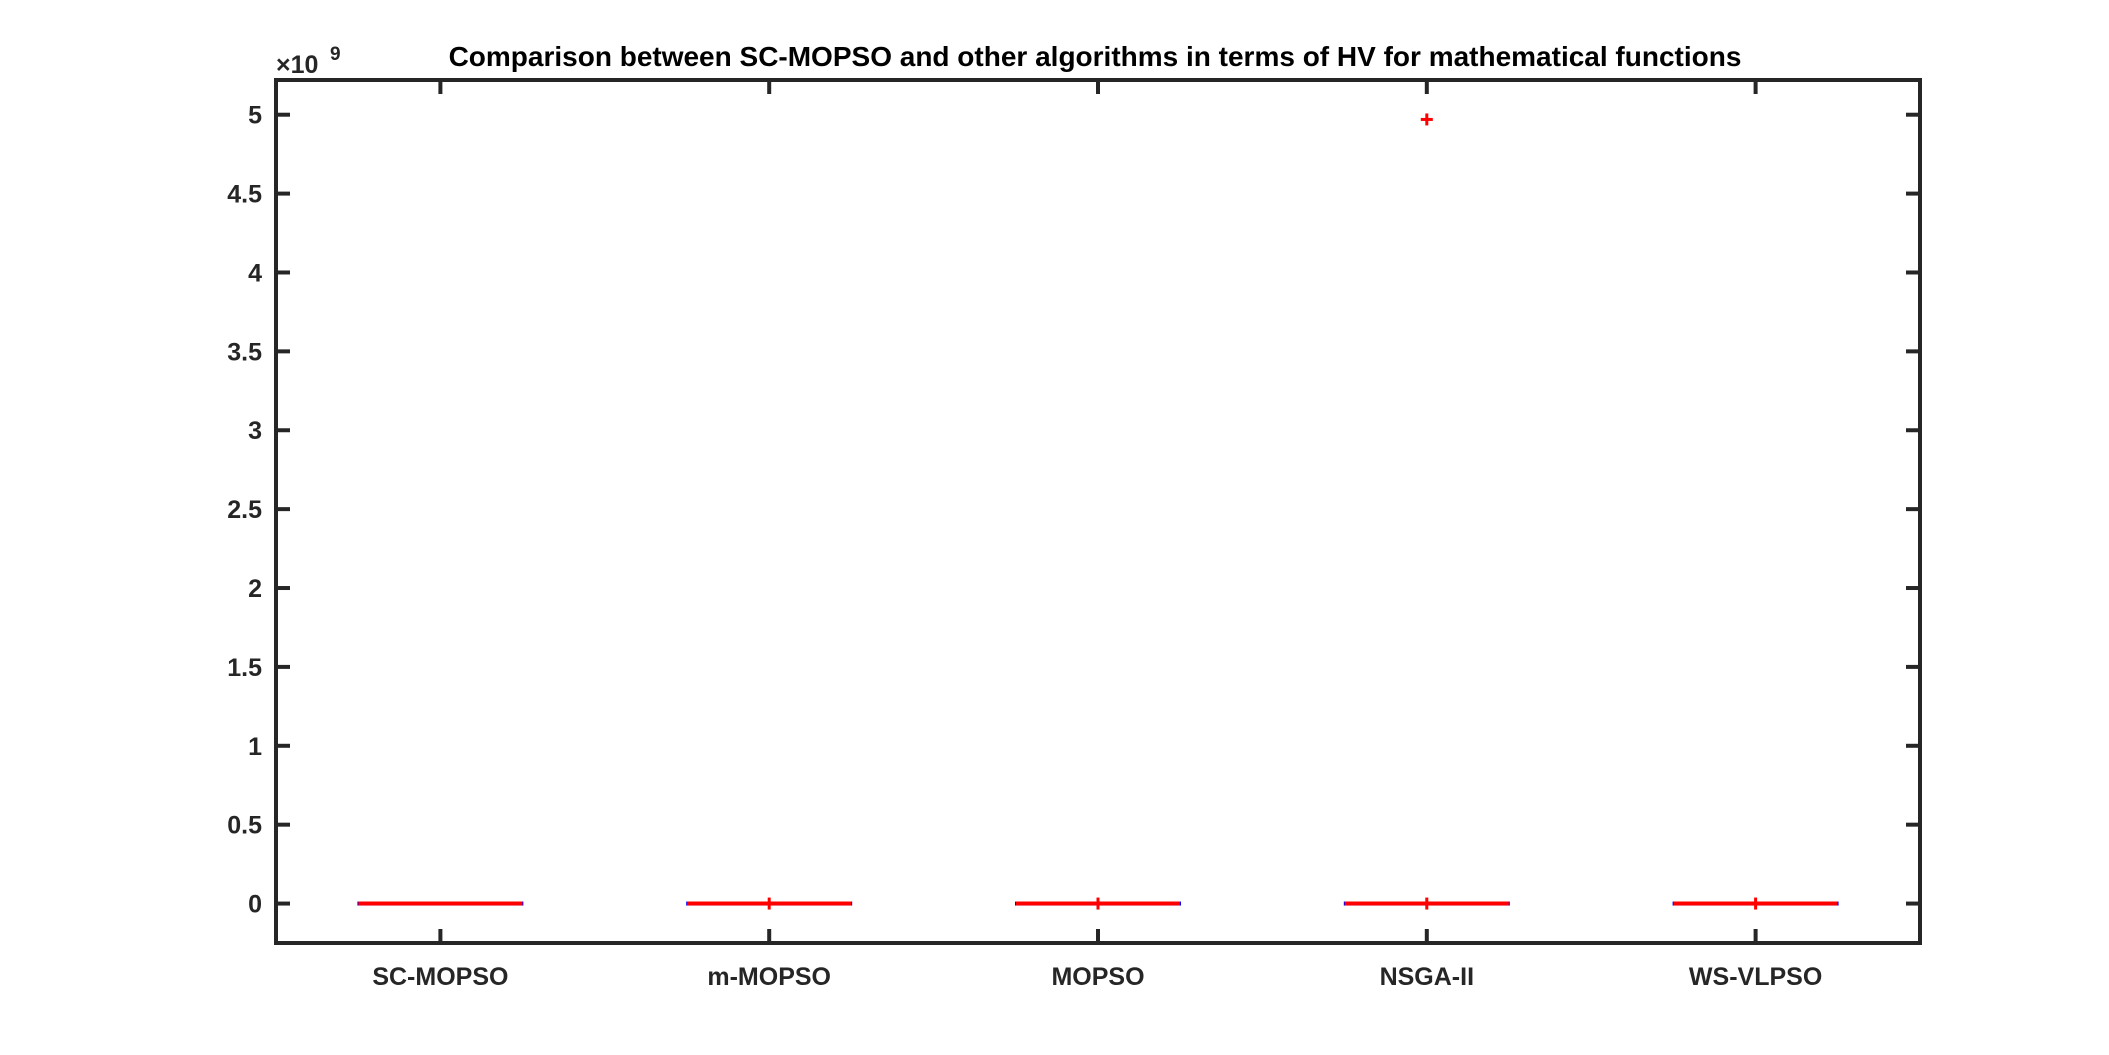 The width and height of the screenshot is (2109, 1055). I want to click on y-tick-label: 3.5, so click(244, 352).